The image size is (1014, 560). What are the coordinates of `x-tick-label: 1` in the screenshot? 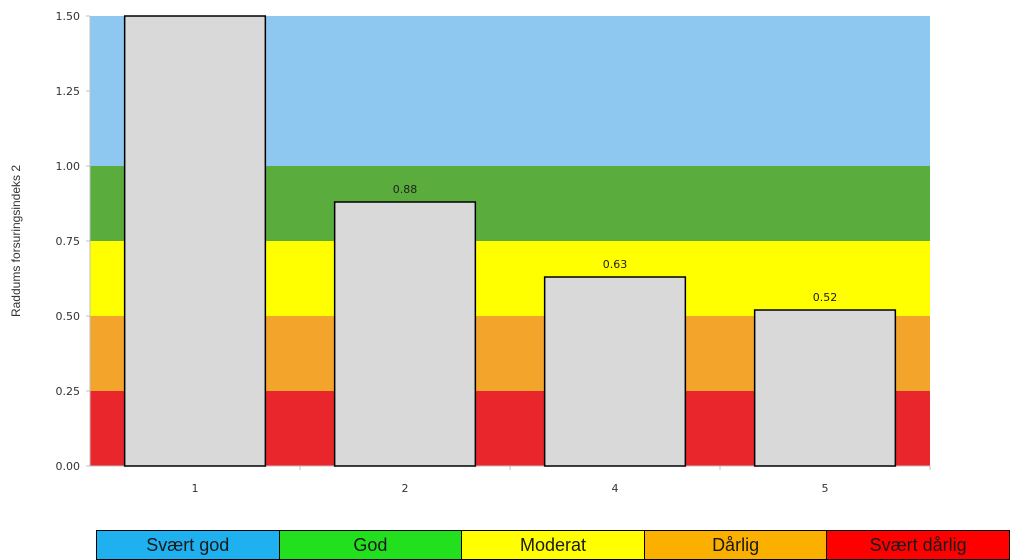 It's located at (195, 488).